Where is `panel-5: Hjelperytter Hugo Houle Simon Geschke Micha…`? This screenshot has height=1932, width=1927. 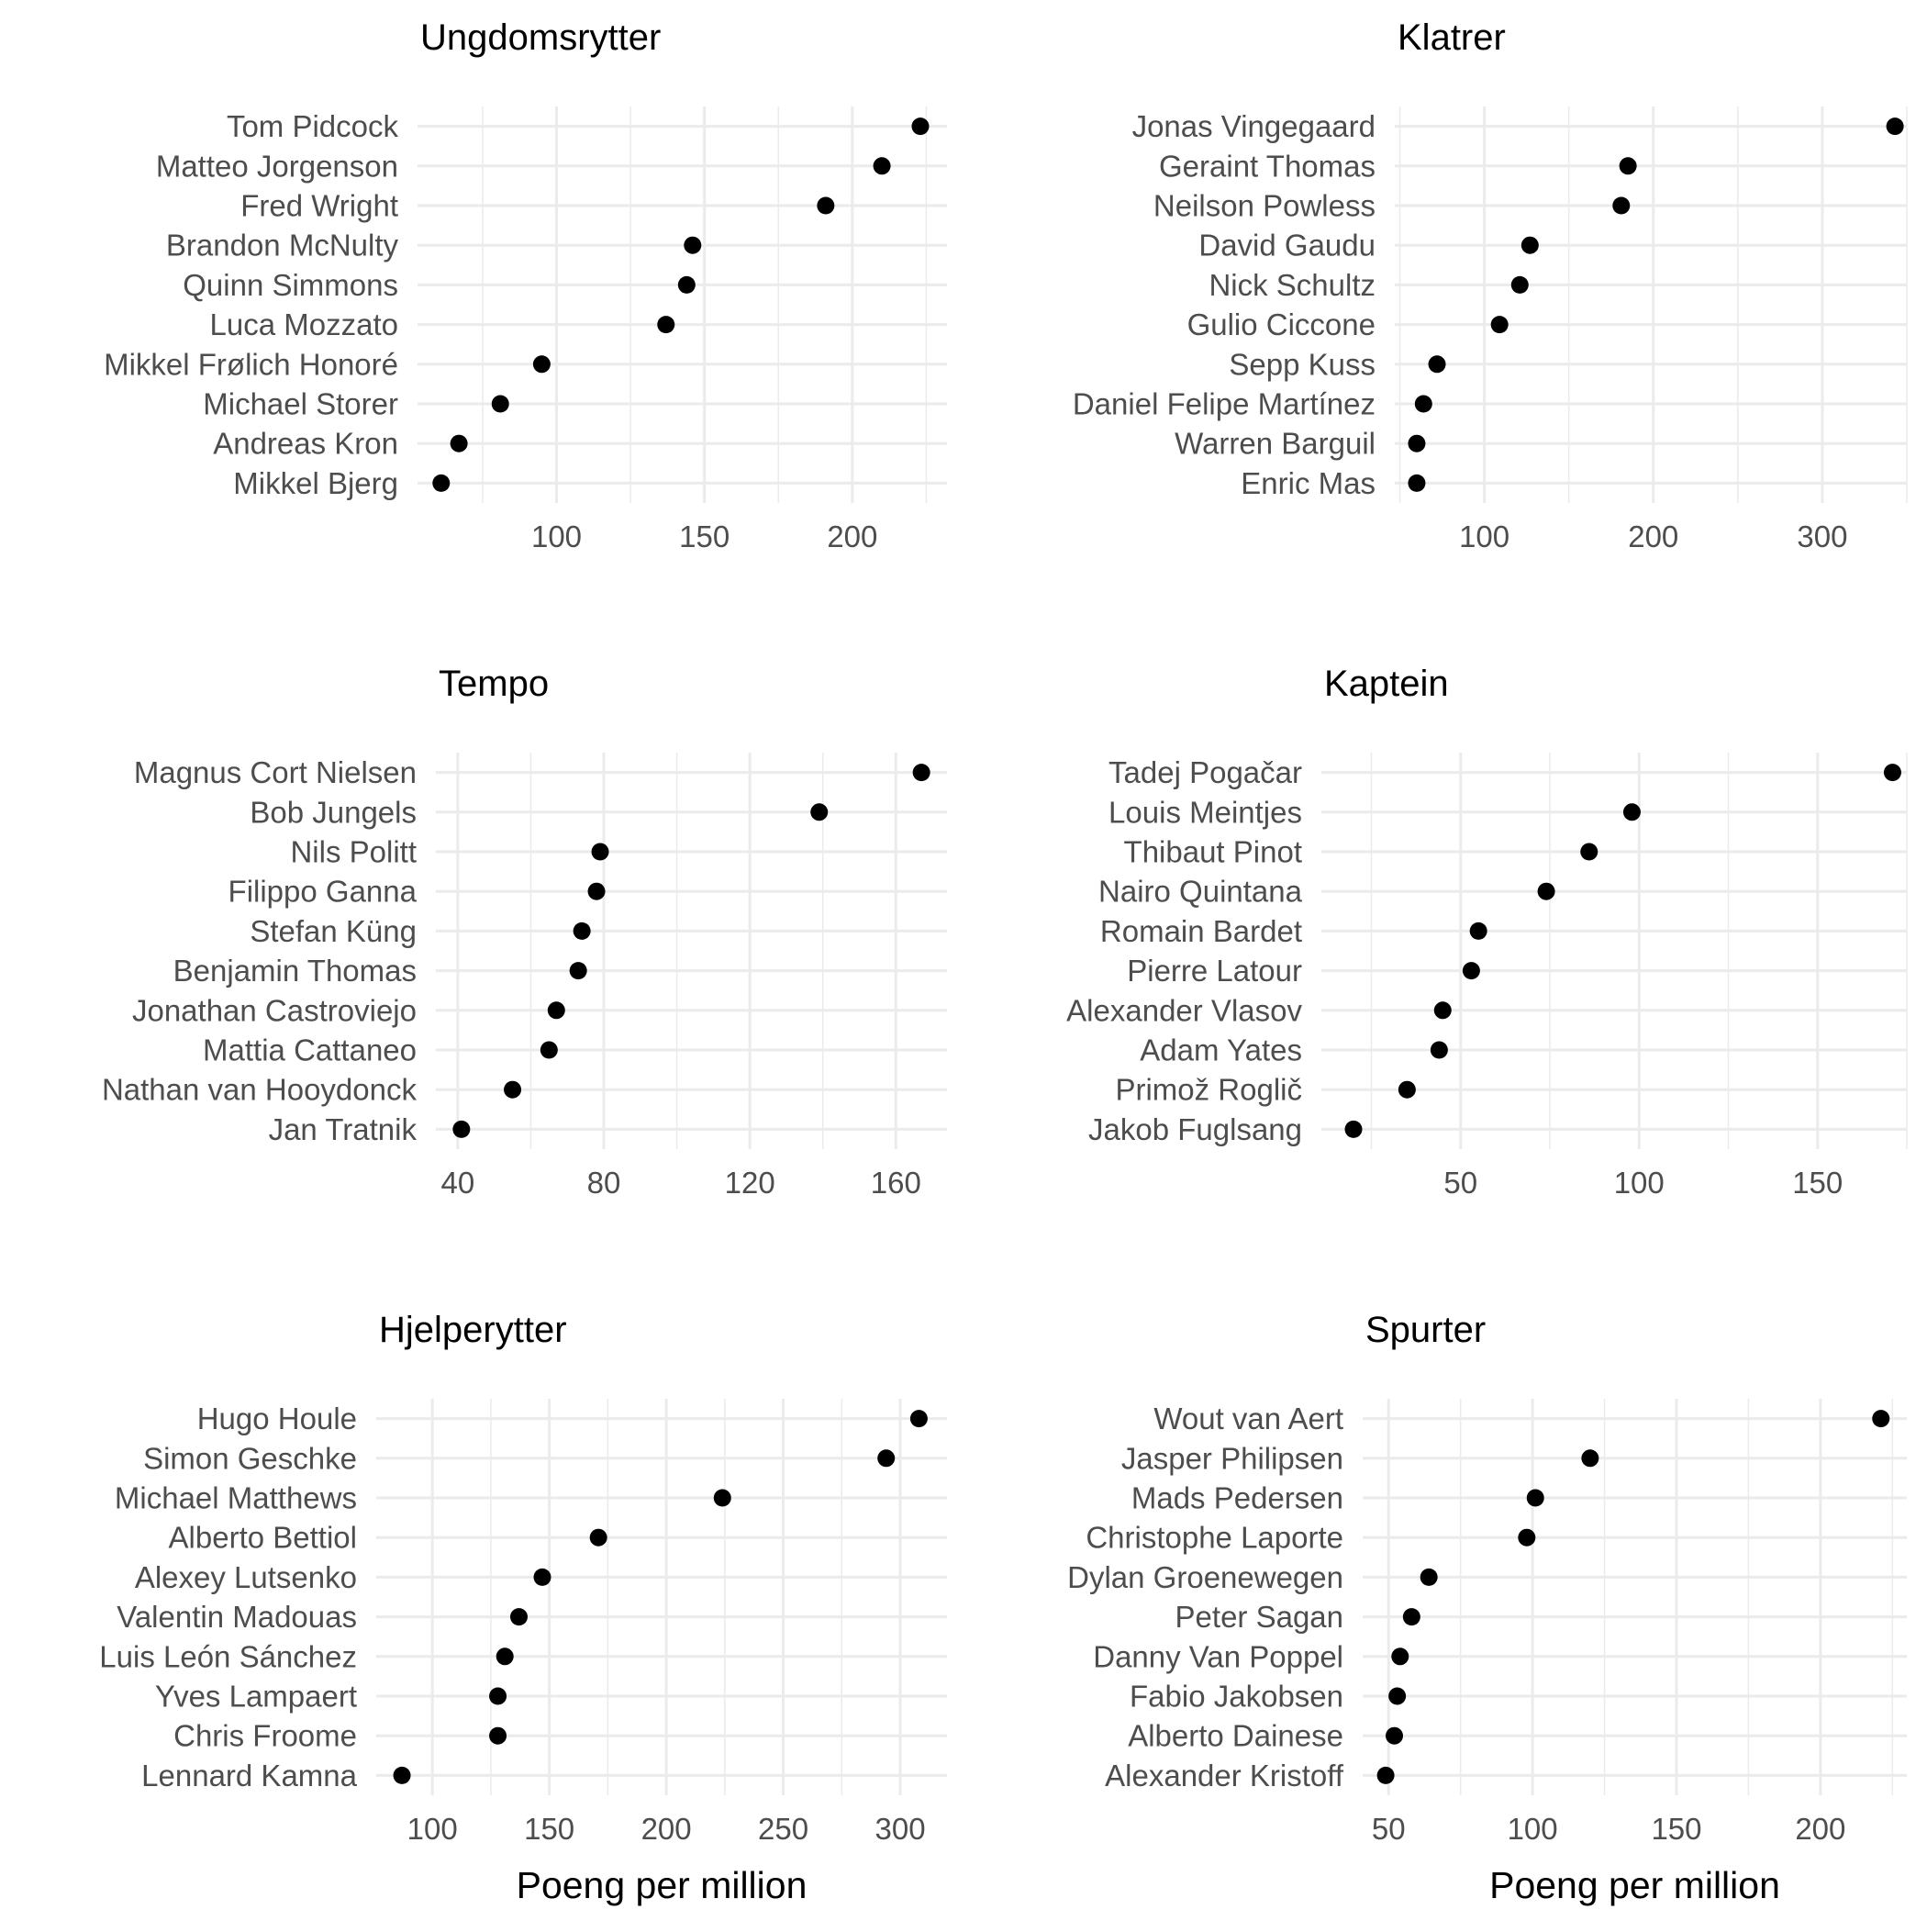
panel-5: Hjelperytter Hugo Houle Simon Geschke Micha… is located at coordinates (523, 1608).